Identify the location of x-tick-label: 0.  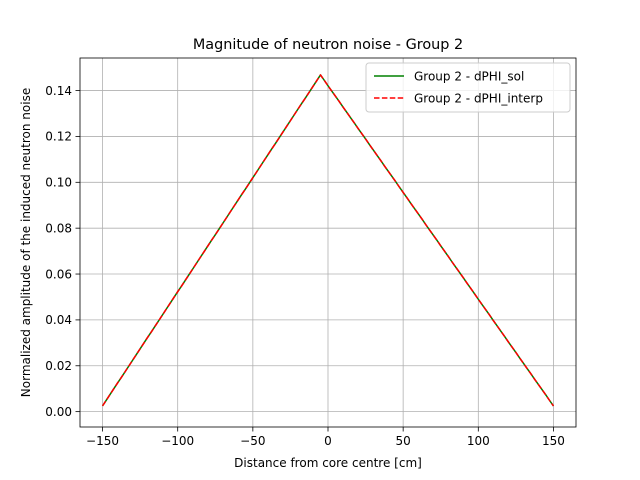
(328, 441).